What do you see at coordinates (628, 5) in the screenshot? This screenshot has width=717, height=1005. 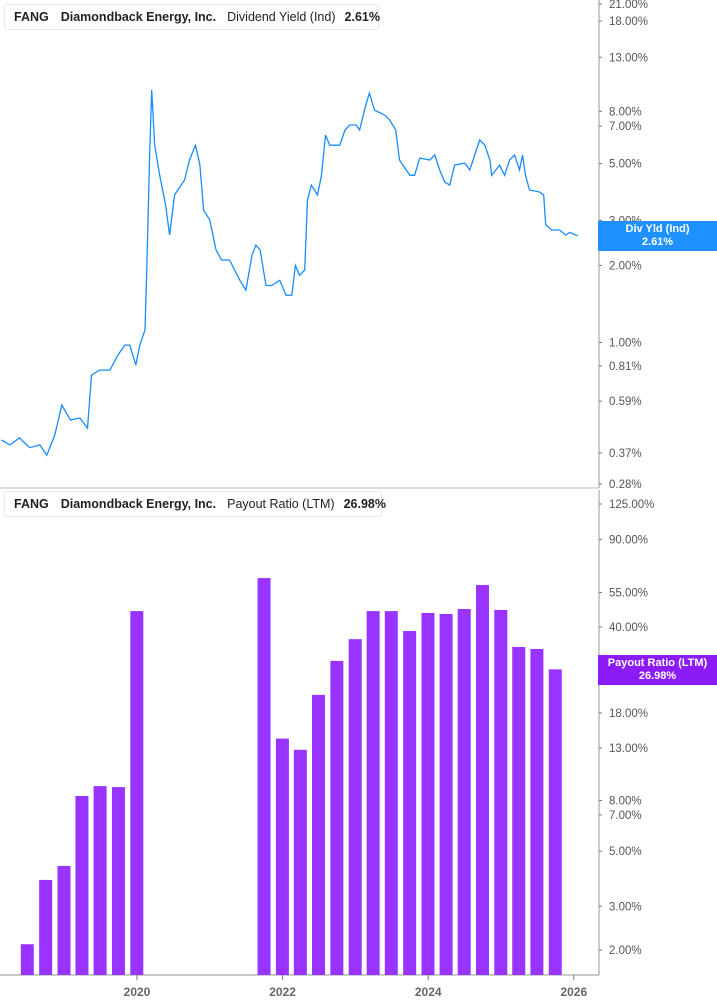 I see `y-axis-top-tick-label: 21.00%` at bounding box center [628, 5].